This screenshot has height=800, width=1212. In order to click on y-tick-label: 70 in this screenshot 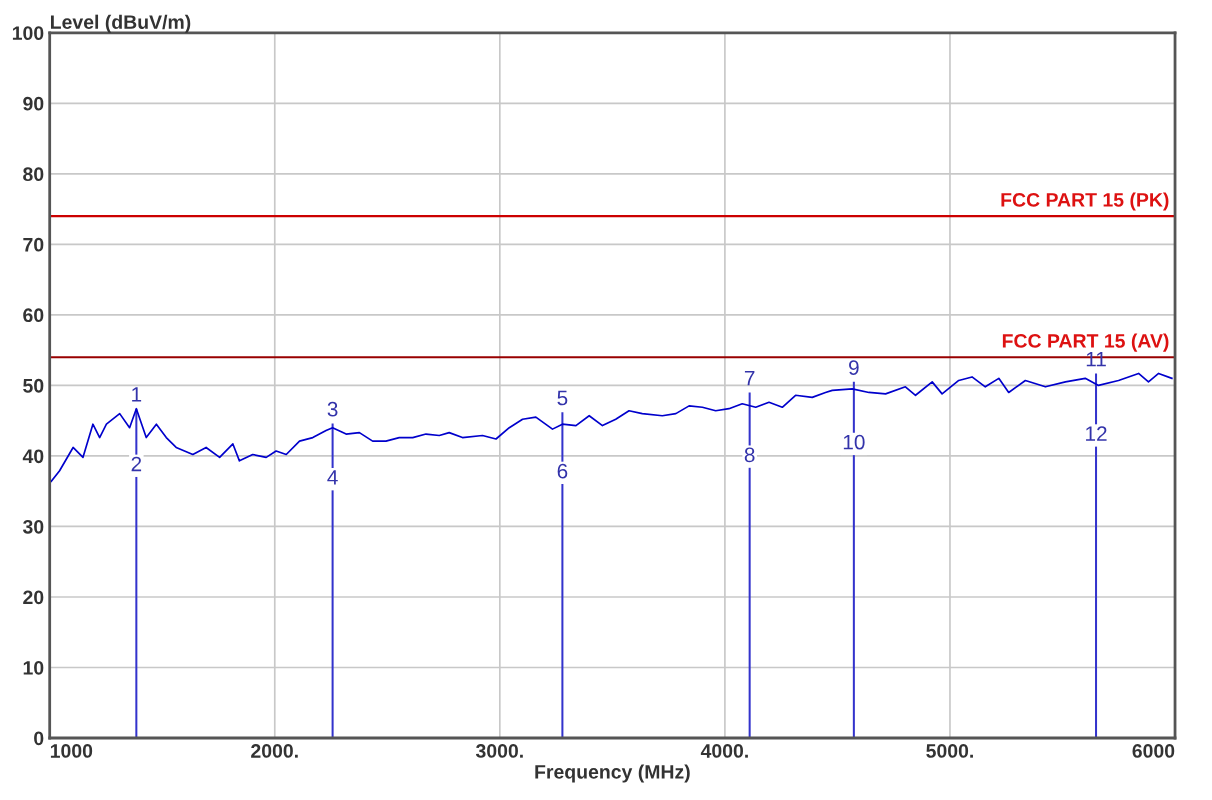, I will do `click(33, 244)`.